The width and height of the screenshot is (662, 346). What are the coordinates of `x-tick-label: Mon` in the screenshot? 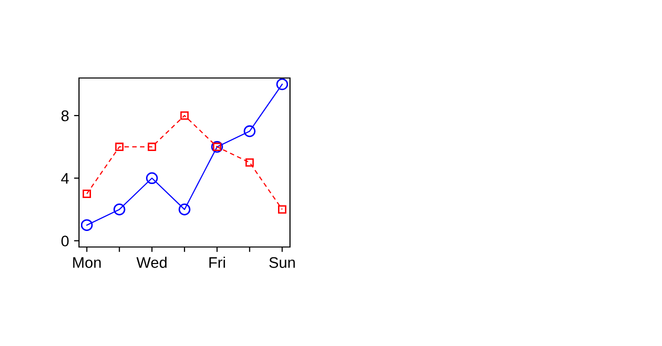 It's located at (87, 262).